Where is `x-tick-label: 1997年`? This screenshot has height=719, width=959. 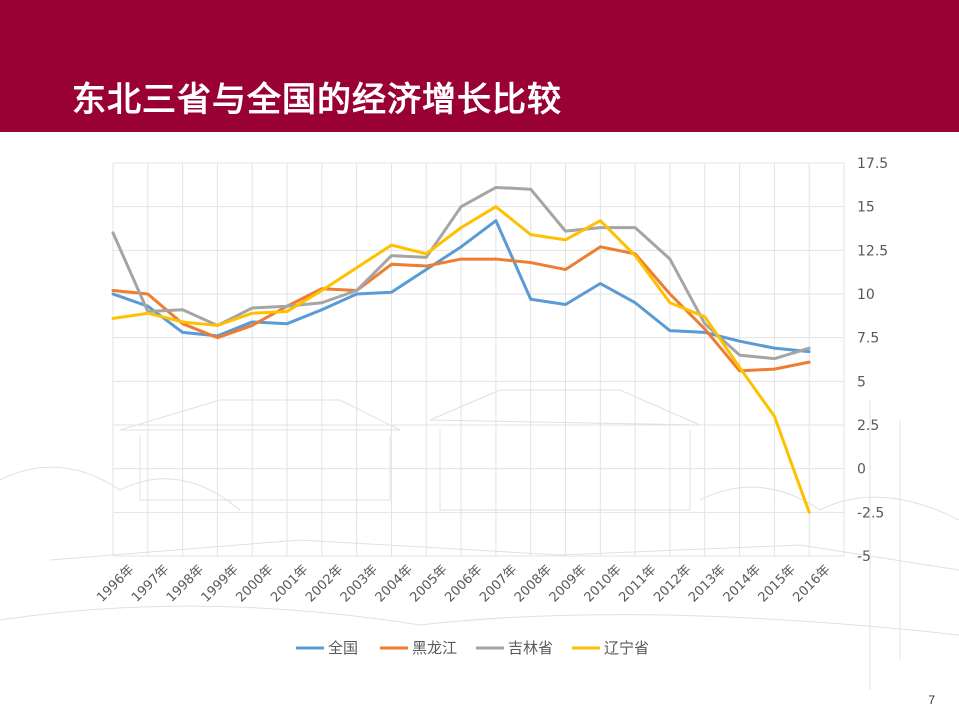 x-tick-label: 1997年 is located at coordinates (150, 583).